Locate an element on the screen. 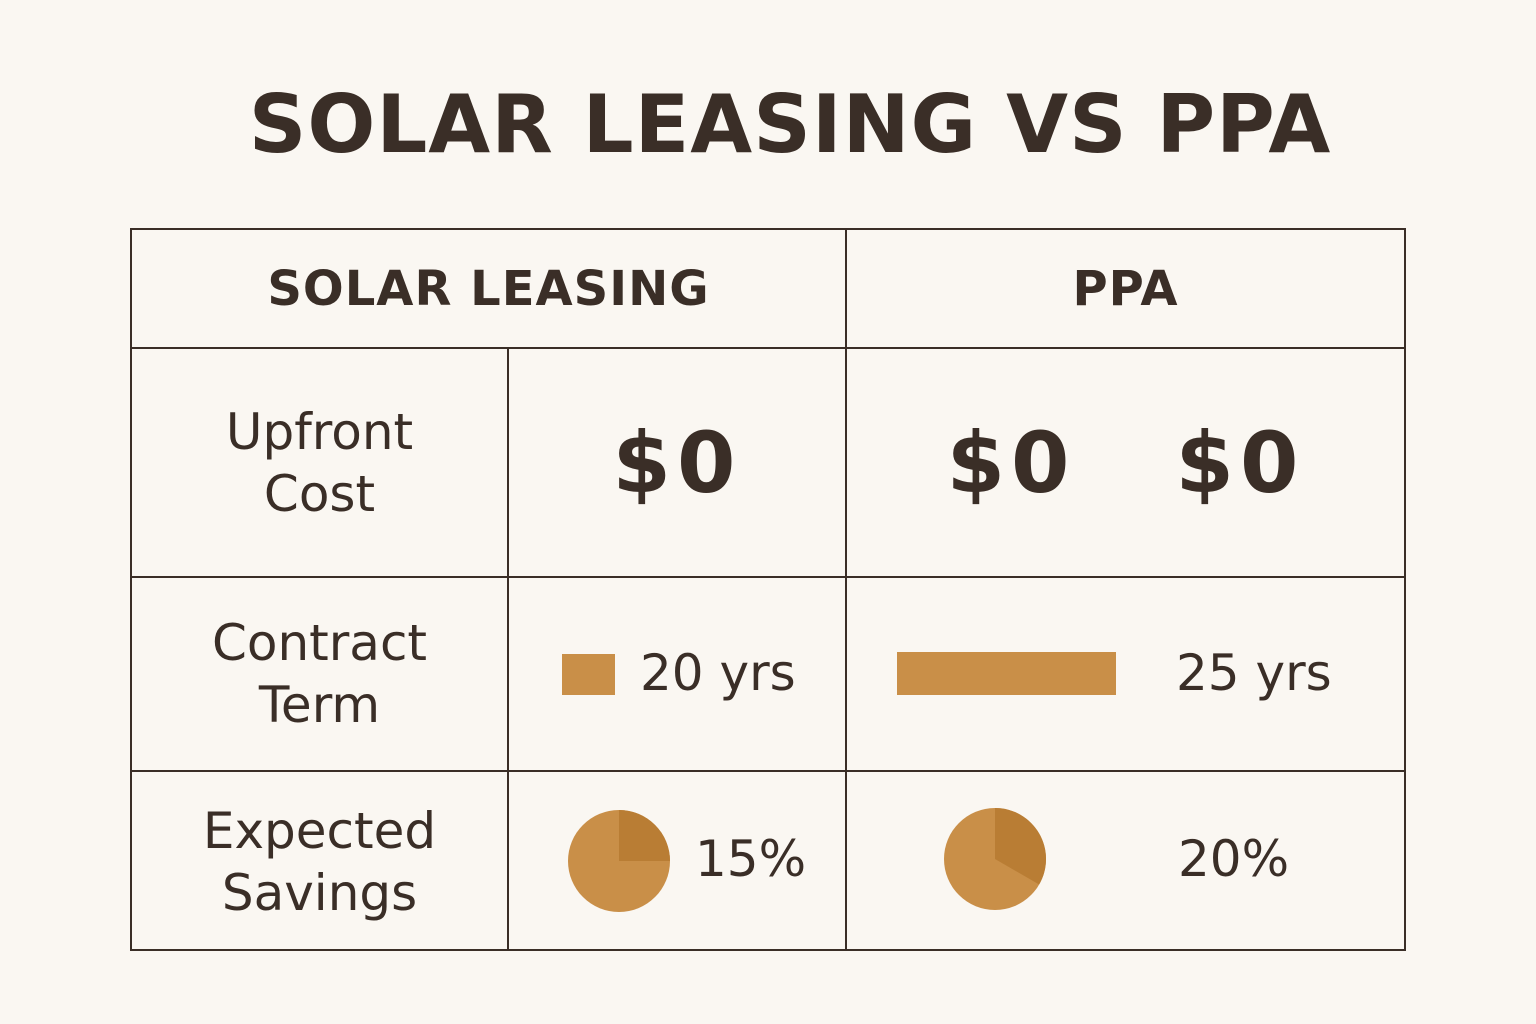  leasing-term-label: 20 yrs is located at coordinates (718, 673).